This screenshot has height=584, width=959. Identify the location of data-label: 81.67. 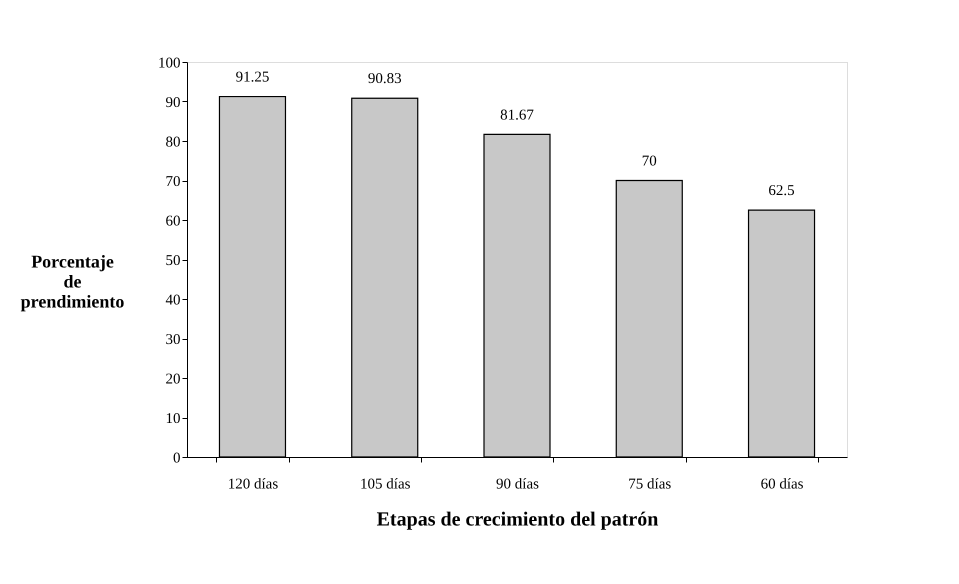
(517, 115).